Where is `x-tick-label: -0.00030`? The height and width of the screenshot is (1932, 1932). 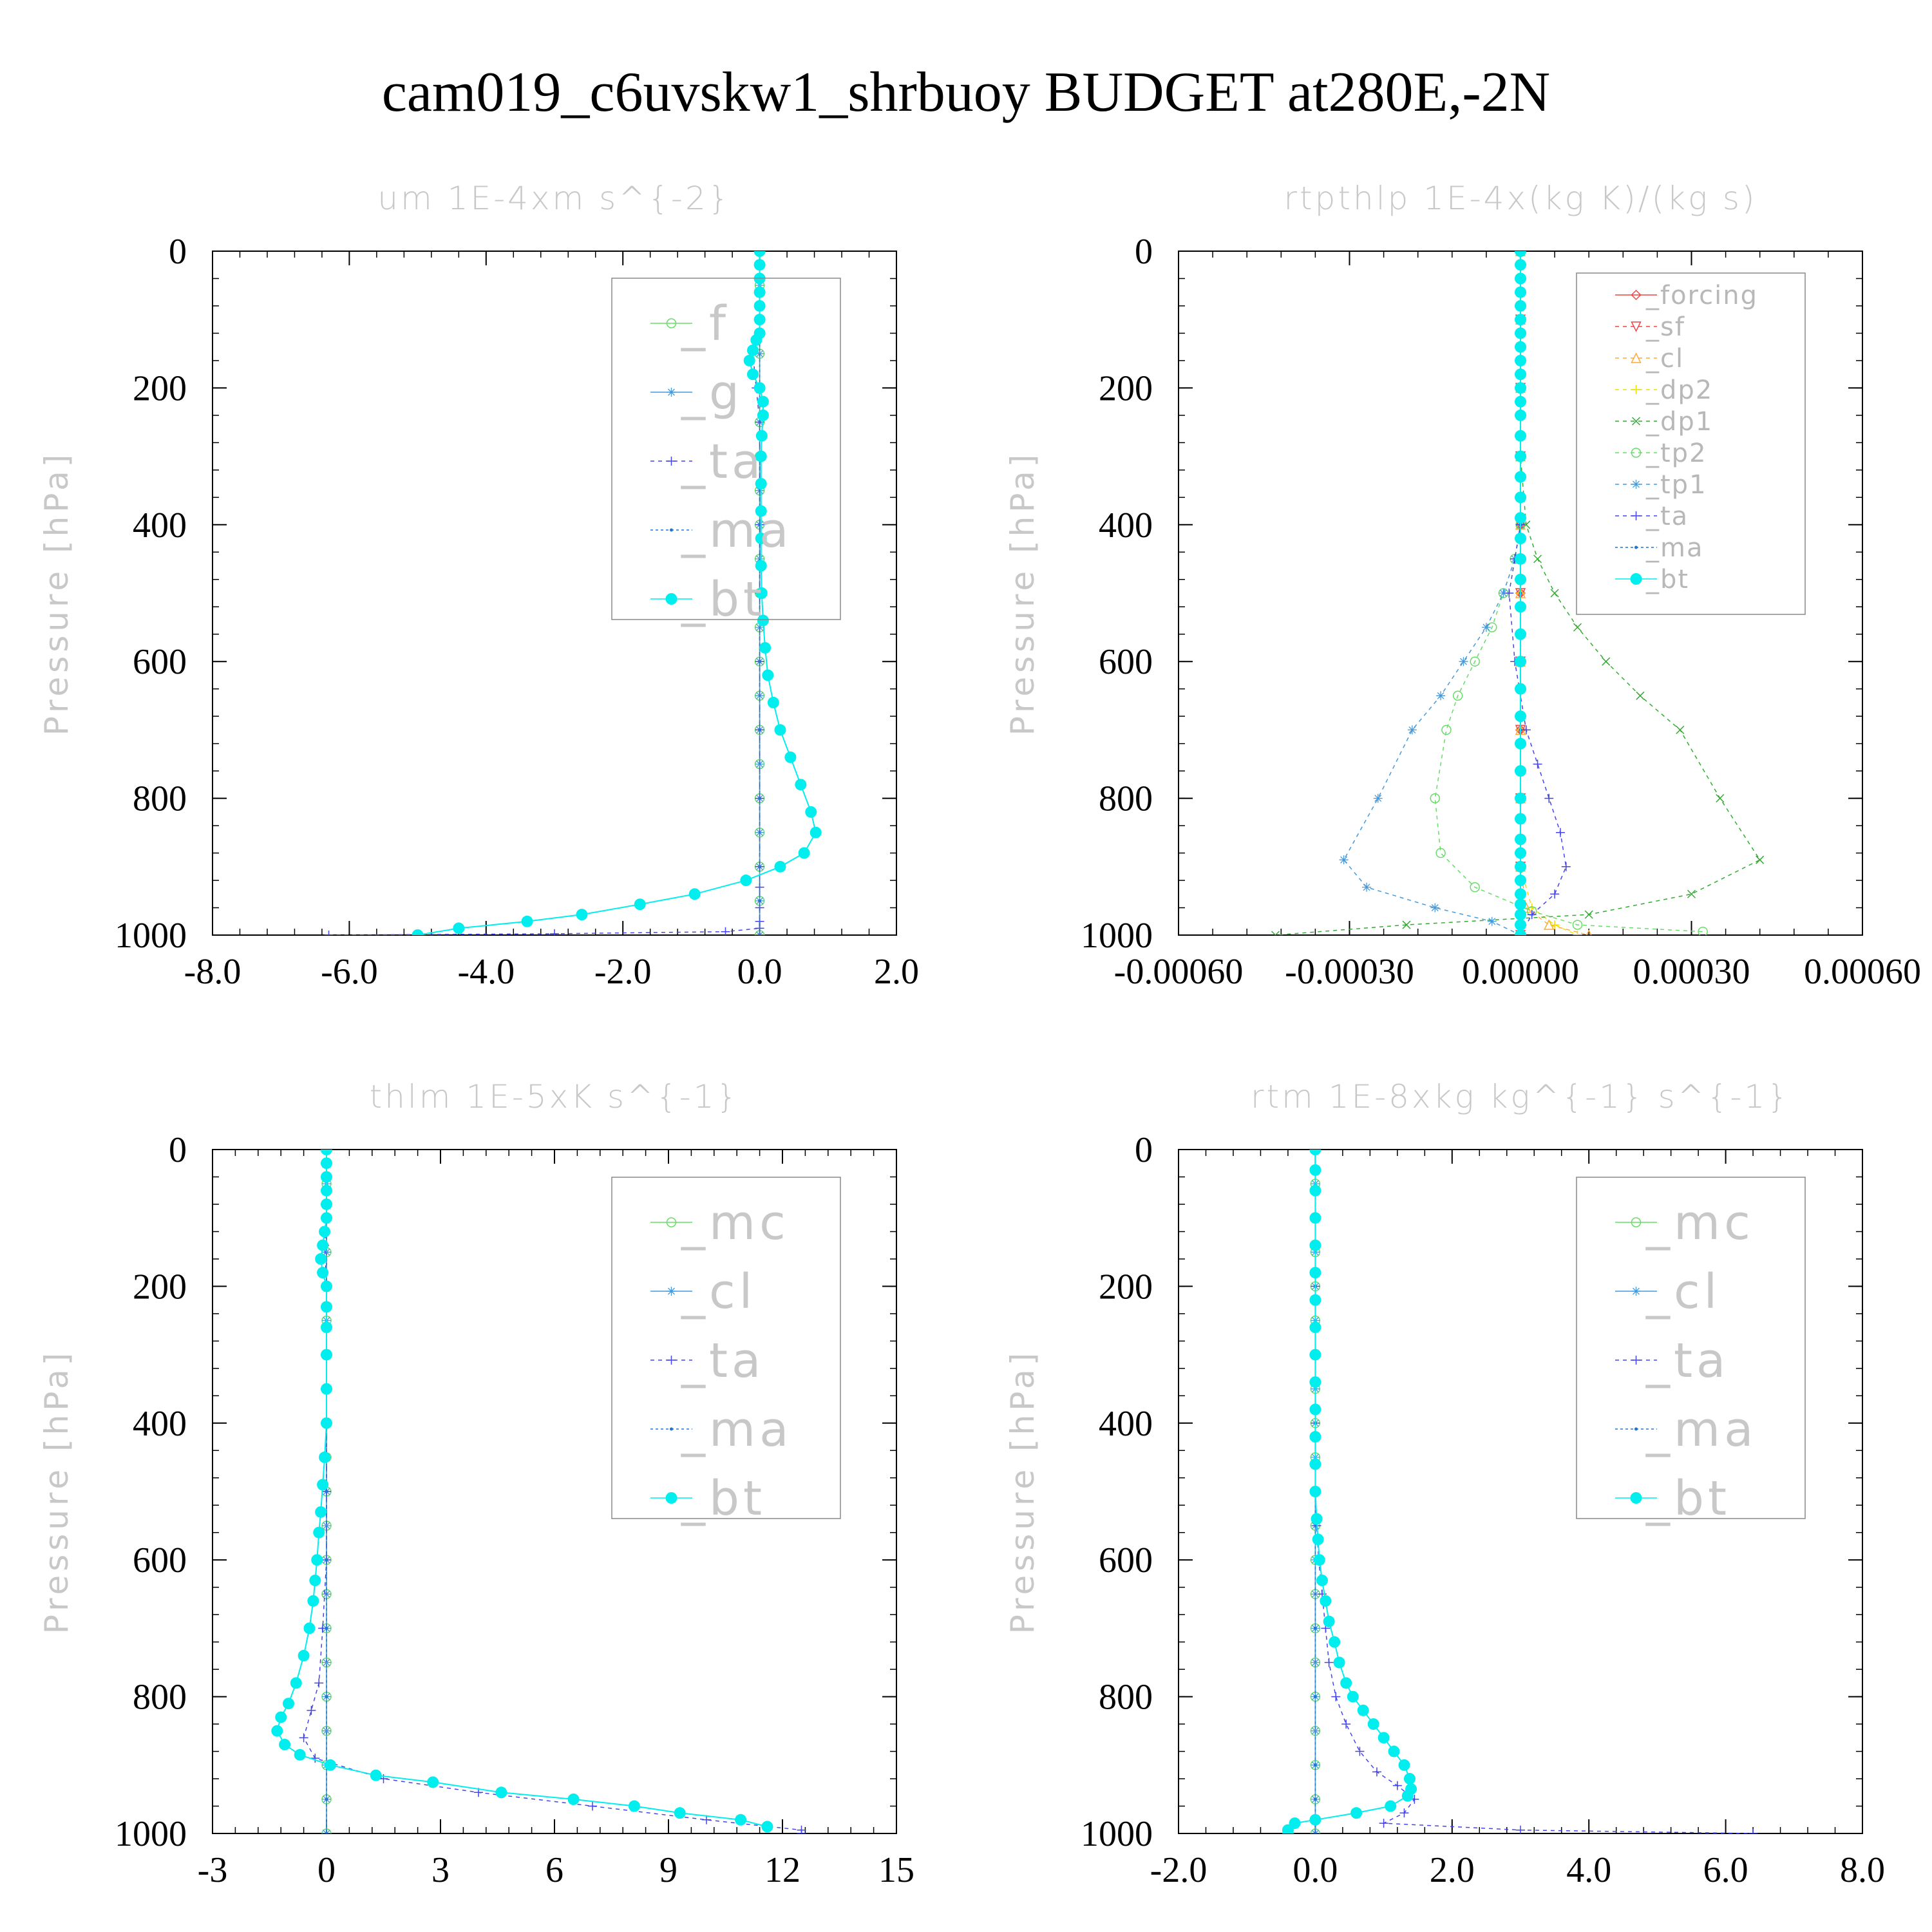
x-tick-label: -0.00030 is located at coordinates (1349, 972).